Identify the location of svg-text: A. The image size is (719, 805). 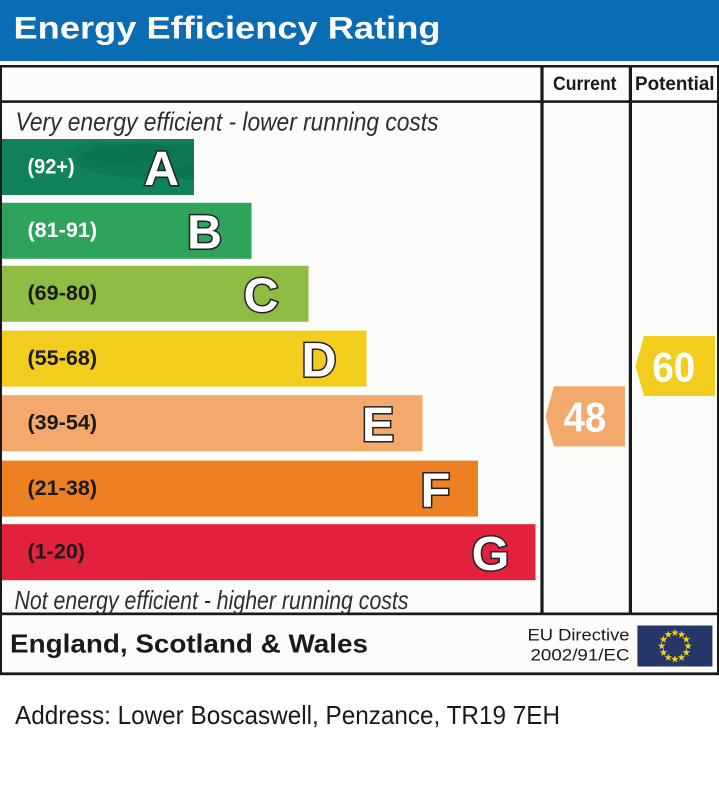
(161, 169).